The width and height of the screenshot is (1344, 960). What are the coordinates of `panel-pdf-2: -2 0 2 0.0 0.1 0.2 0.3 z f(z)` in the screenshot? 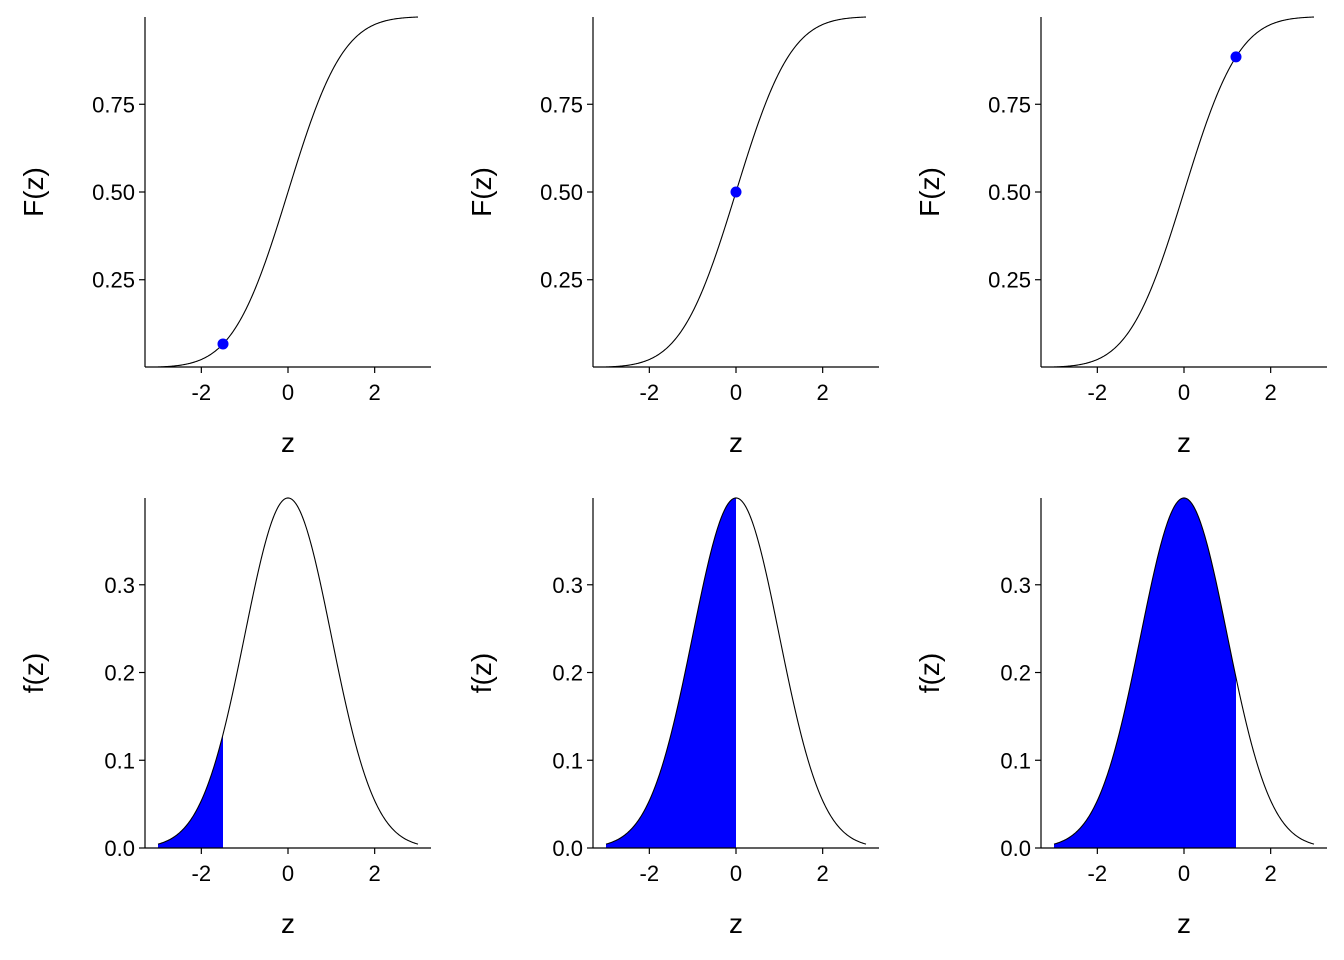 It's located at (672, 718).